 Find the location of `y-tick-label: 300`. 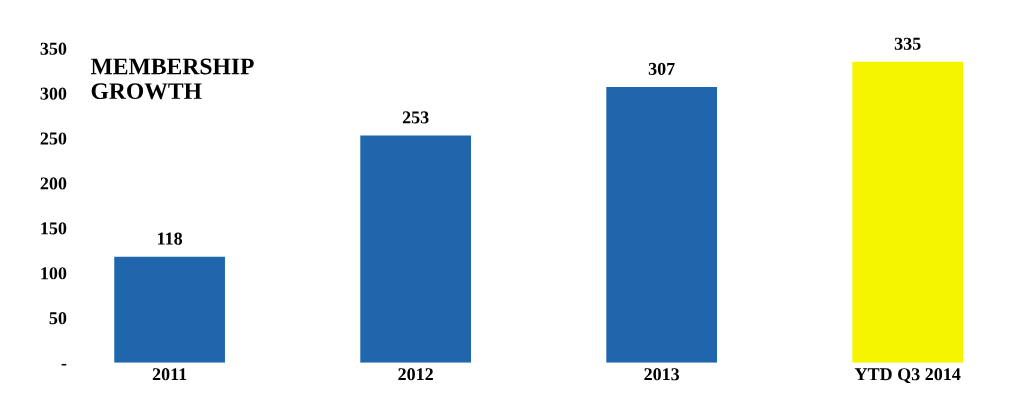

y-tick-label: 300 is located at coordinates (53, 93).